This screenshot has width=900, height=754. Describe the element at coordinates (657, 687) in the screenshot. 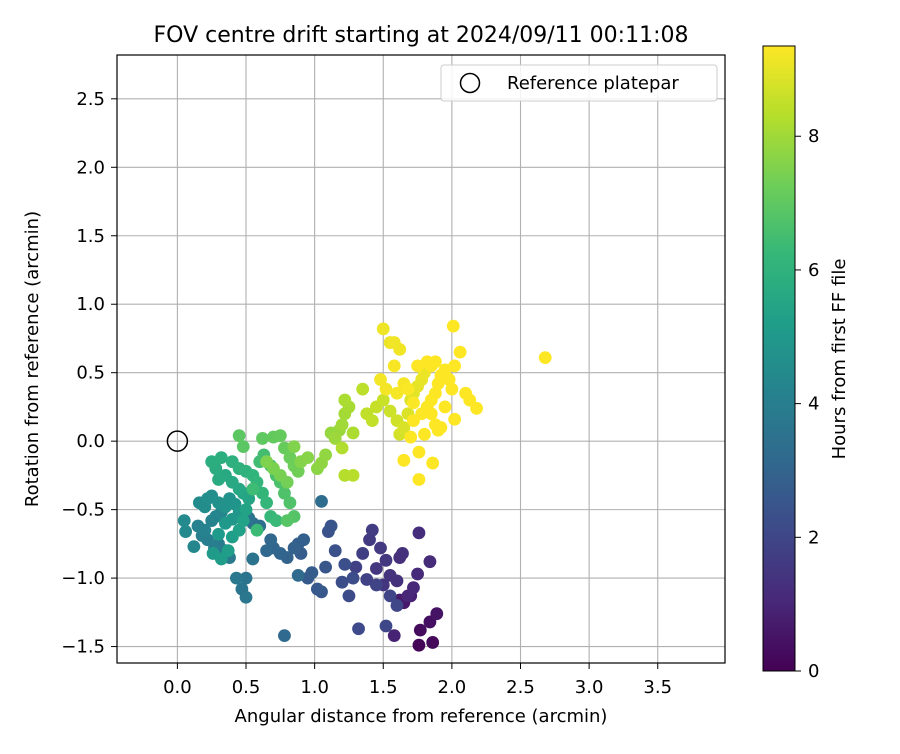

I see `x-tick-label: 3.5` at that location.